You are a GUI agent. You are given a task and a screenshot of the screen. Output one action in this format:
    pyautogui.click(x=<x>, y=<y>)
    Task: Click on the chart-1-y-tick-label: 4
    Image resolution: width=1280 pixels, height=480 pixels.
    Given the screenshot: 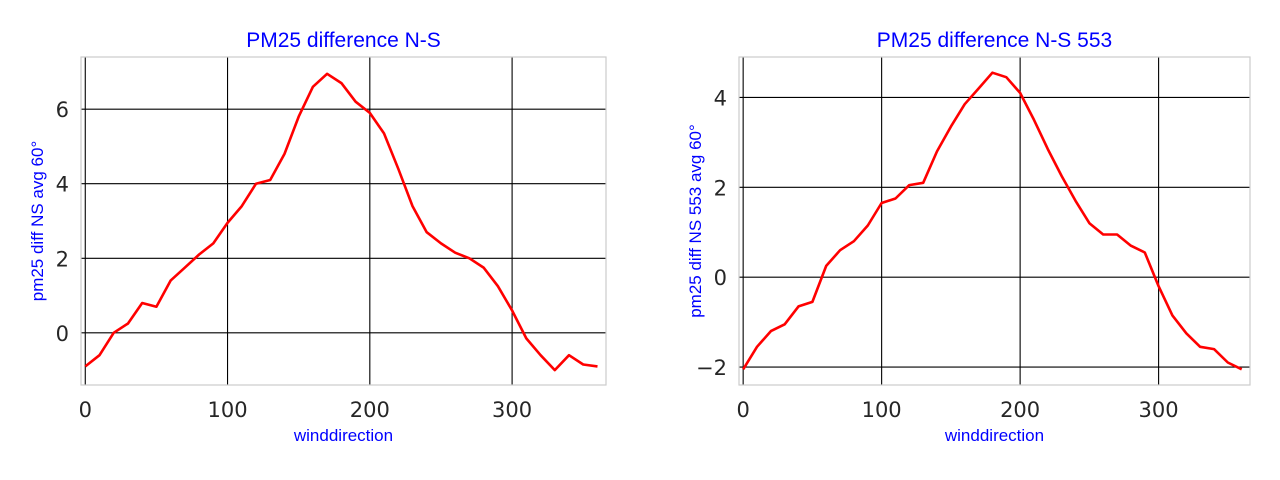 What is the action you would take?
    pyautogui.click(x=62, y=185)
    